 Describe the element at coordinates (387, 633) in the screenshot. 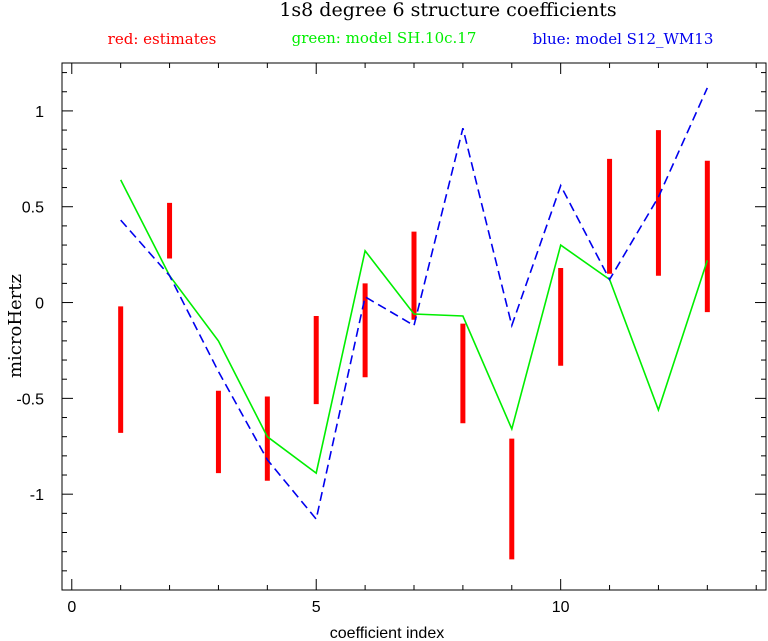

I see `x-axis-label: coefficient index` at that location.